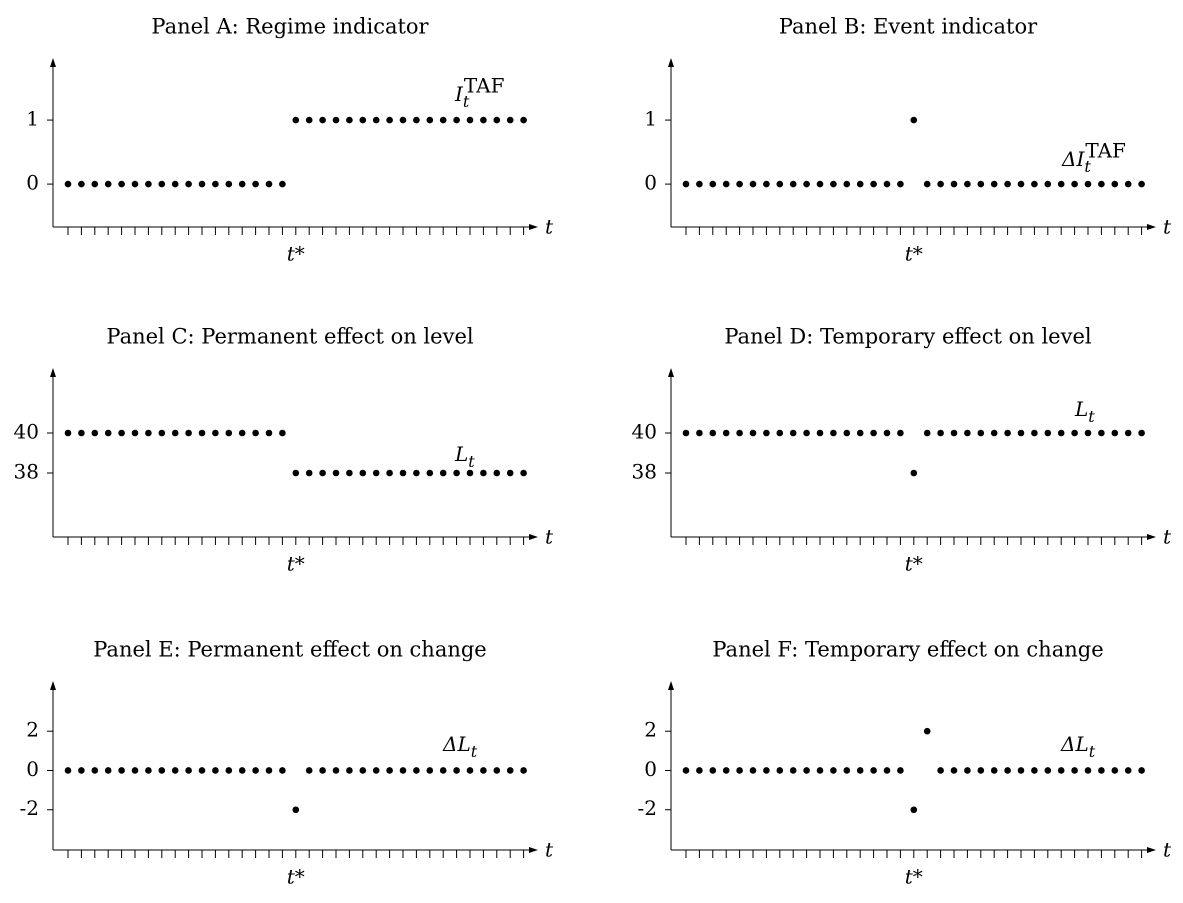  Describe the element at coordinates (644, 472) in the screenshot. I see `y-tick-label: 38` at that location.